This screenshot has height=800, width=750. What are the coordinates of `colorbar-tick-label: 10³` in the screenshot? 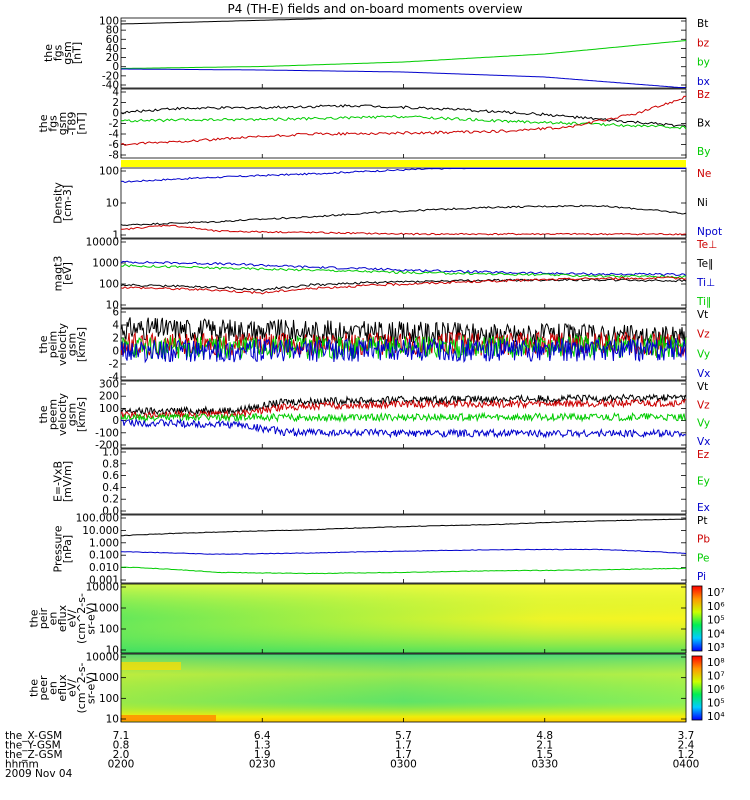 It's located at (716, 648).